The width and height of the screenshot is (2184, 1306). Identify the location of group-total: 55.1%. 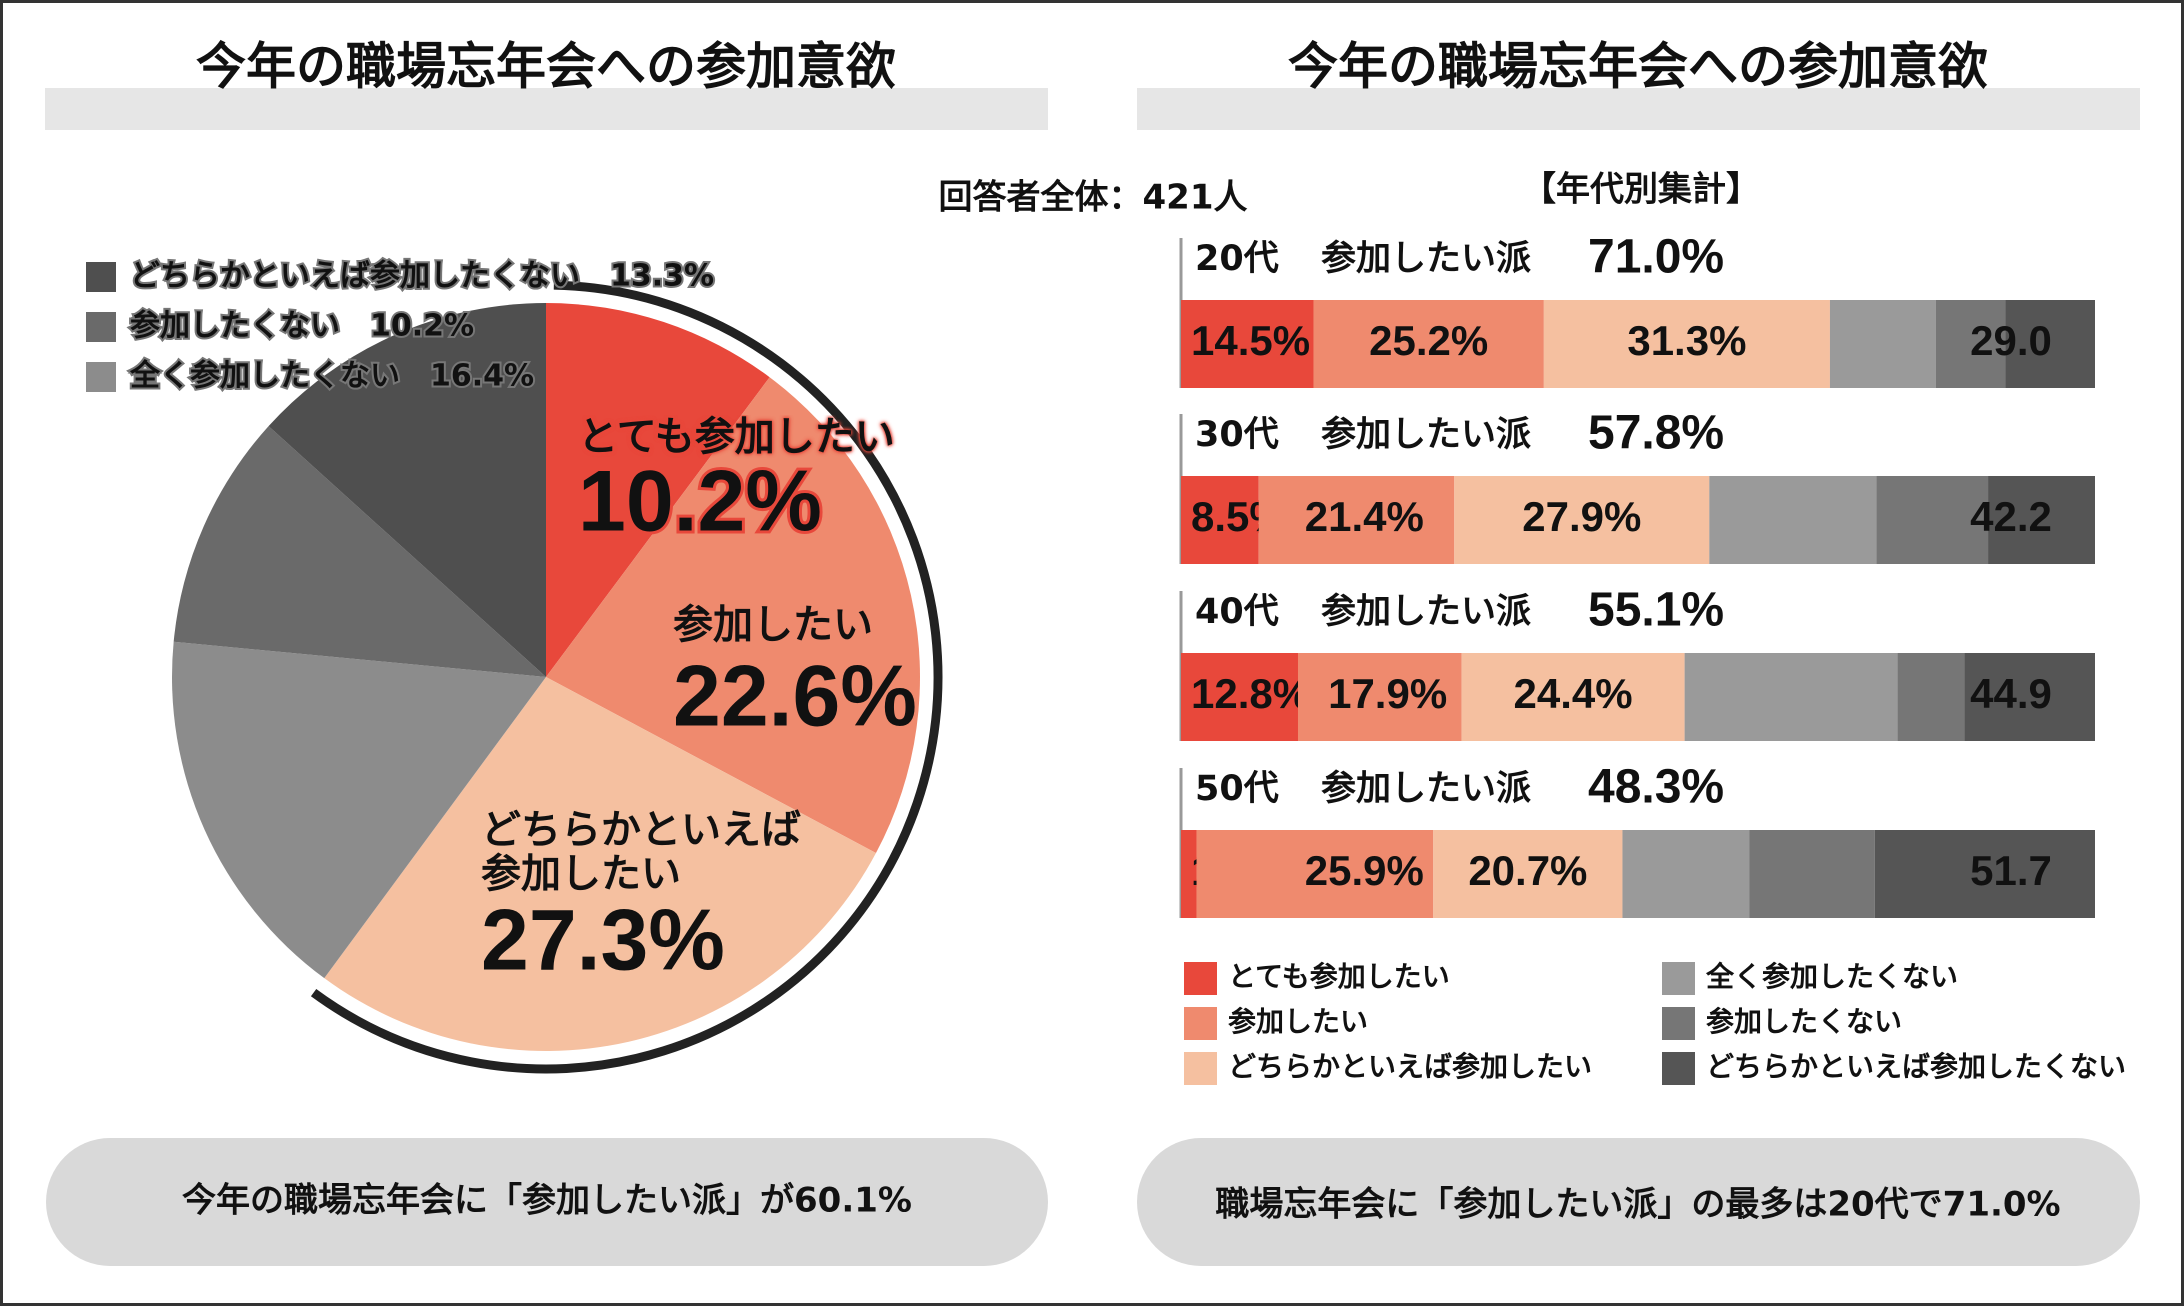
(1656, 610).